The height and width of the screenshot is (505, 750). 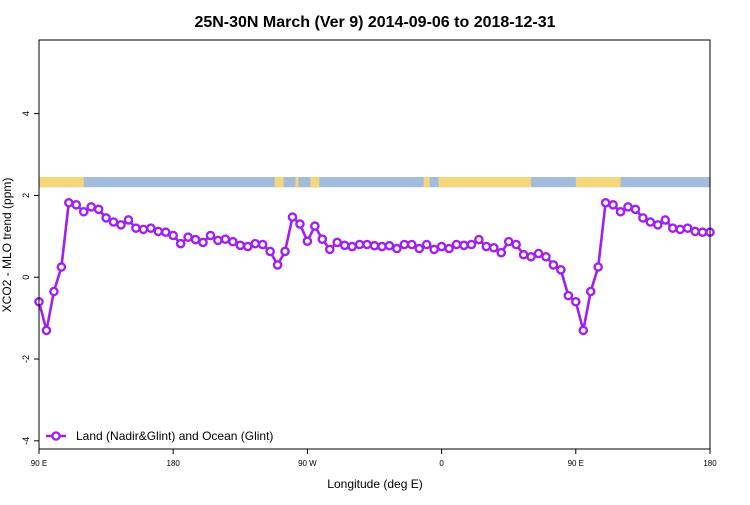 I want to click on ocean-band, so click(x=374, y=182).